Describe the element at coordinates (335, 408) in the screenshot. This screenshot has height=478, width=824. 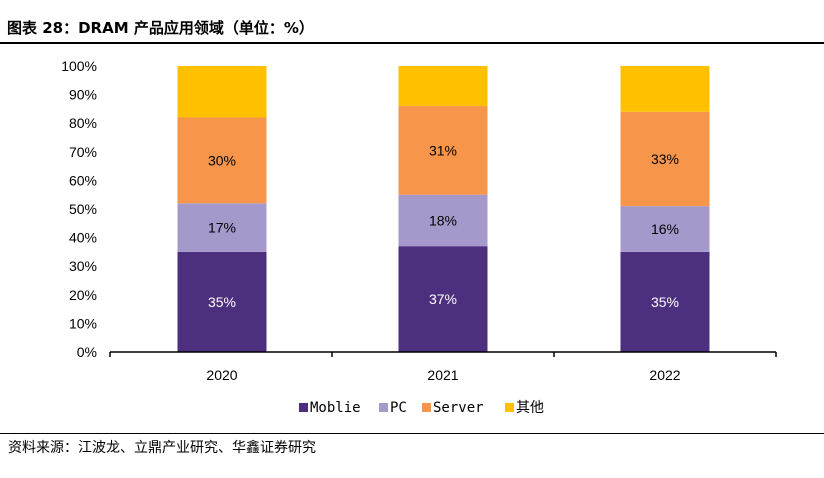
I see `legend-label: Moblie` at that location.